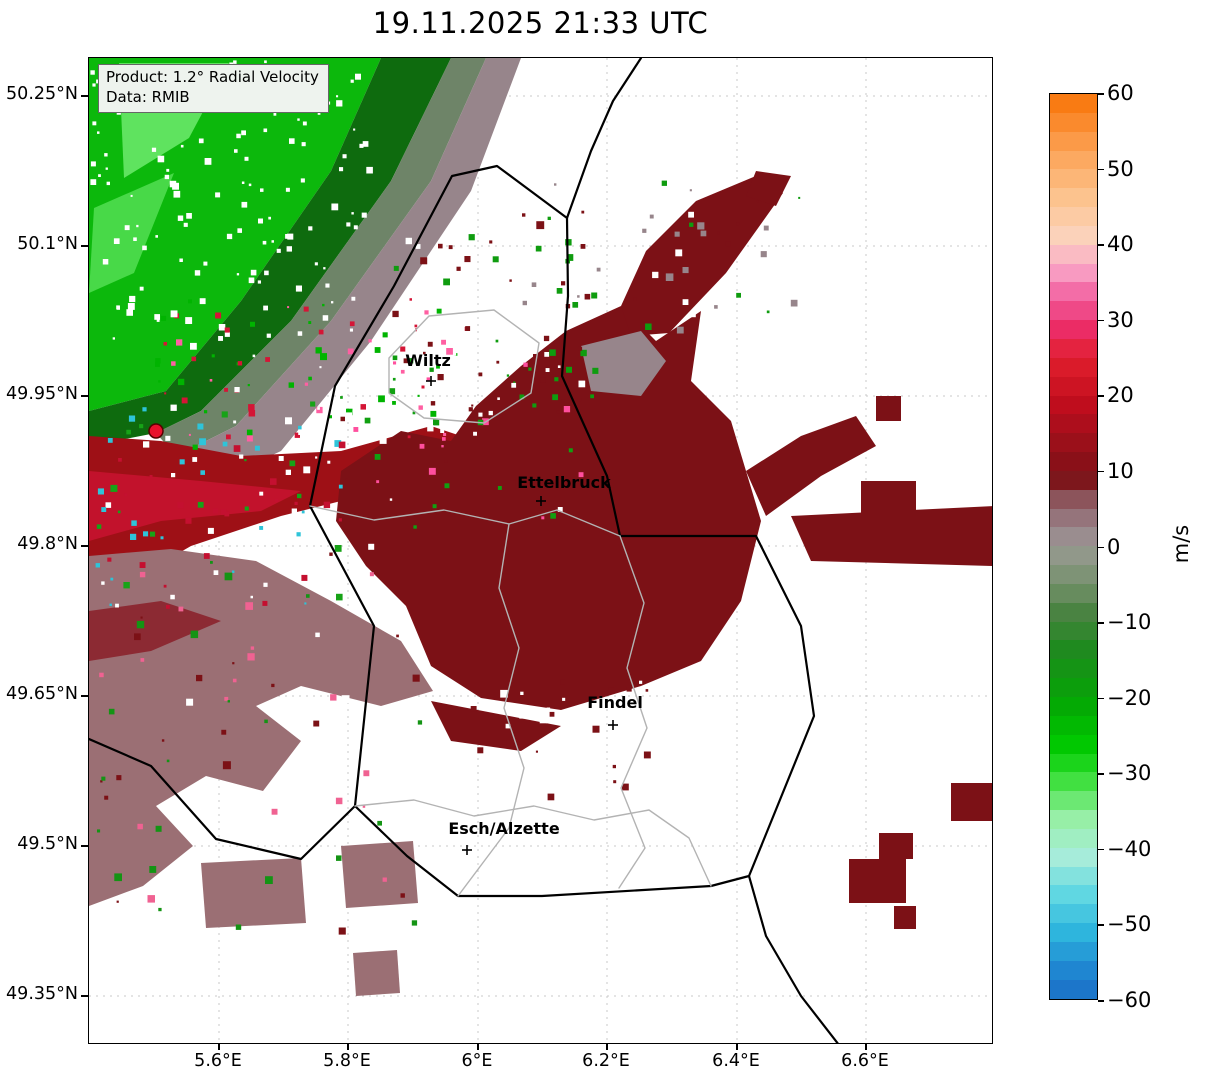 This screenshot has width=1207, height=1081. What do you see at coordinates (478, 1047) in the screenshot?
I see `x-axis-tick-mark` at bounding box center [478, 1047].